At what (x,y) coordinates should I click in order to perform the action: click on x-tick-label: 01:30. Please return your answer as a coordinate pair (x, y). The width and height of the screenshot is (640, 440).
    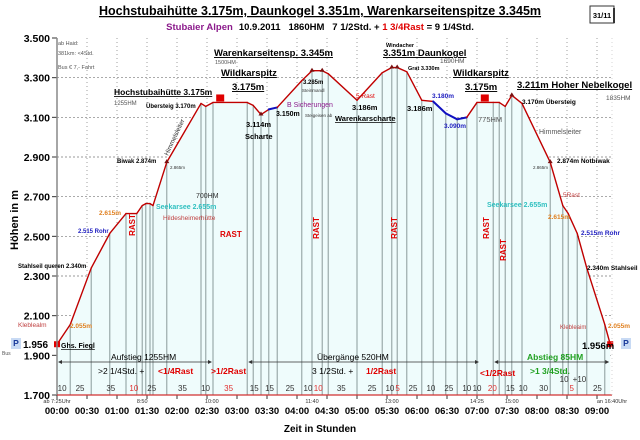
    Looking at the image, I should click on (147, 411).